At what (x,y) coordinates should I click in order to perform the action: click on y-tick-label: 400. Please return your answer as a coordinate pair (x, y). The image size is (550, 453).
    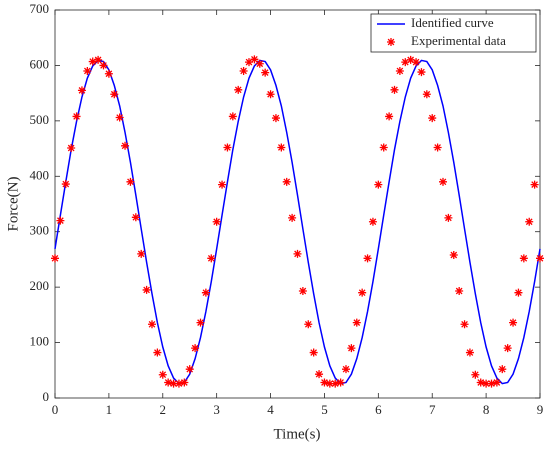
    Looking at the image, I should click on (40, 174).